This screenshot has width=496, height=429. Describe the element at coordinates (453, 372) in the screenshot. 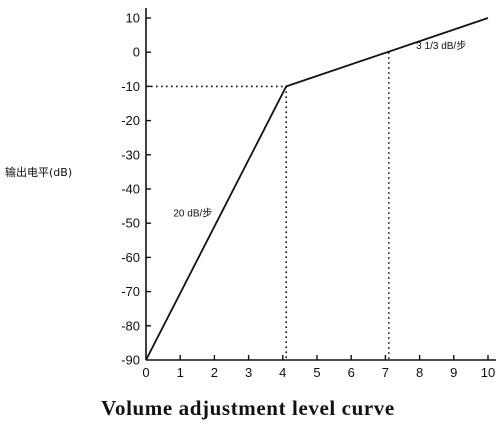

I see `x-tick-label: 9` at that location.